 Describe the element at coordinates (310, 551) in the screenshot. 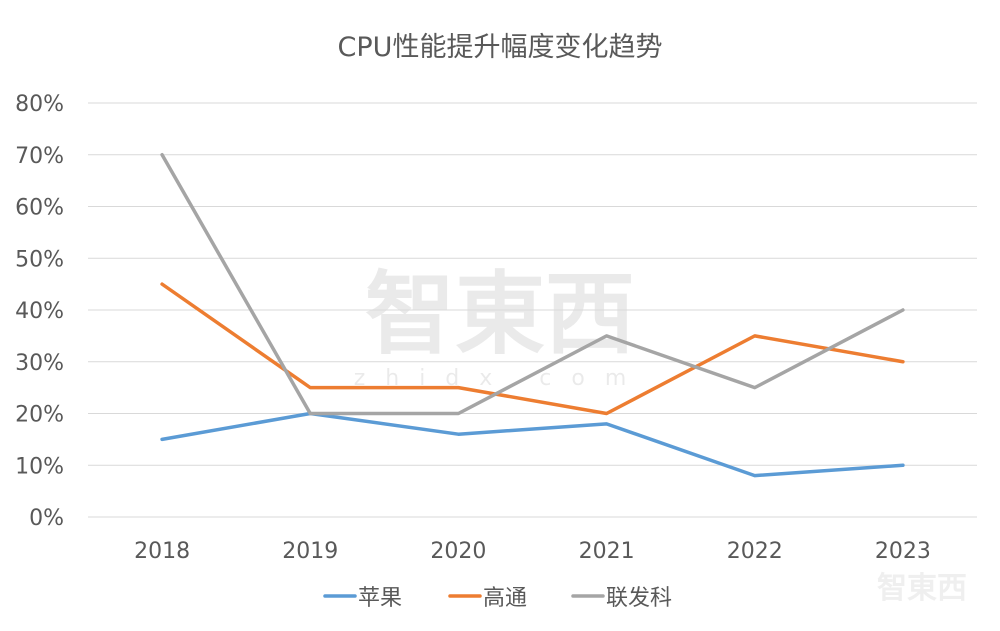

I see `x-tick-label: 2019` at that location.